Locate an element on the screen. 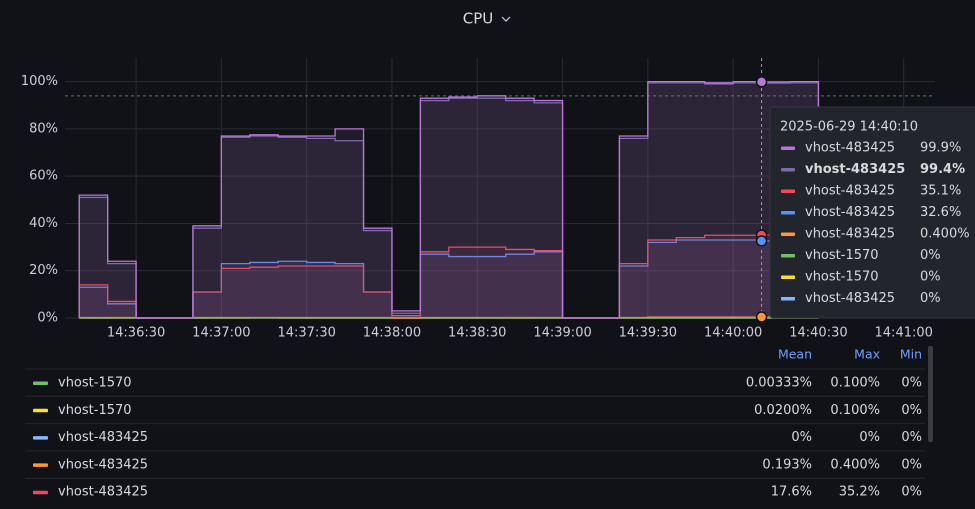  legend-column-header: Mean is located at coordinates (795, 354).